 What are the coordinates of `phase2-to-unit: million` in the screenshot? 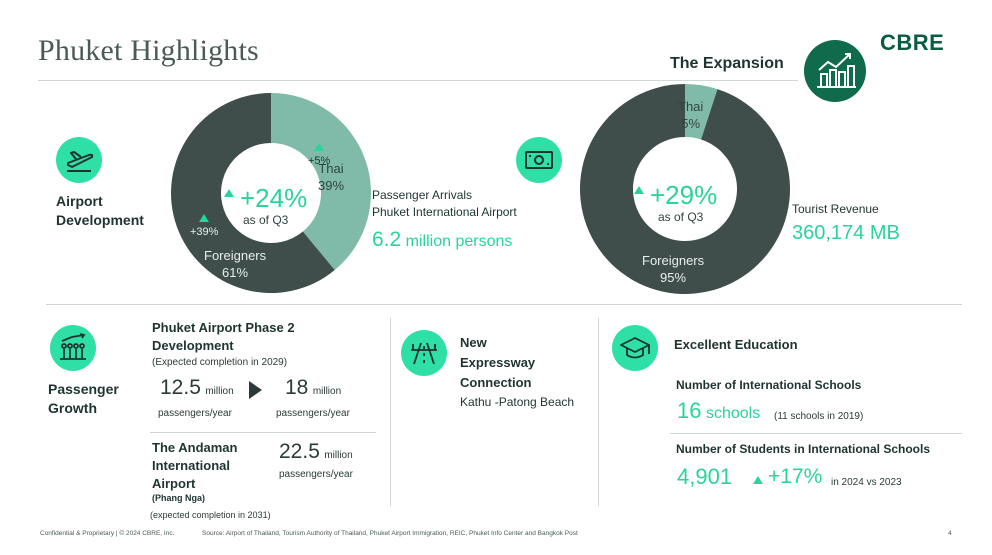 It's located at (327, 391).